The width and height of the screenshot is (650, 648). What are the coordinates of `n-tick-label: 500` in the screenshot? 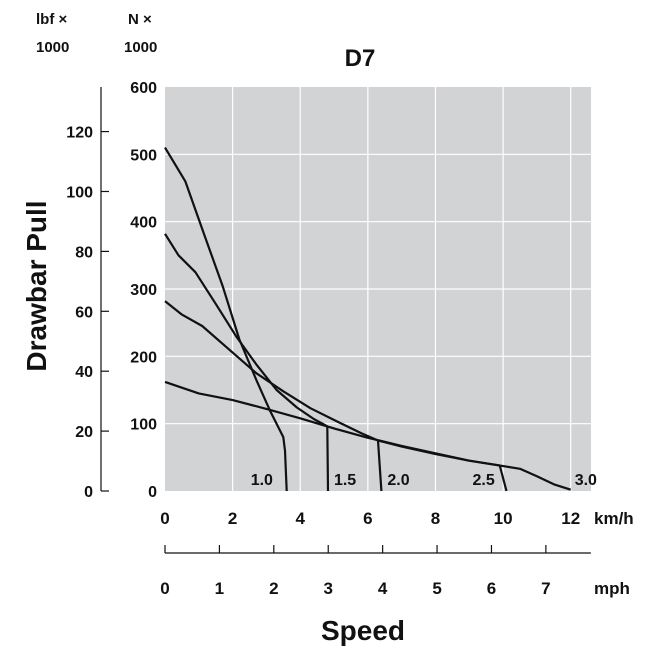 It's located at (143, 155).